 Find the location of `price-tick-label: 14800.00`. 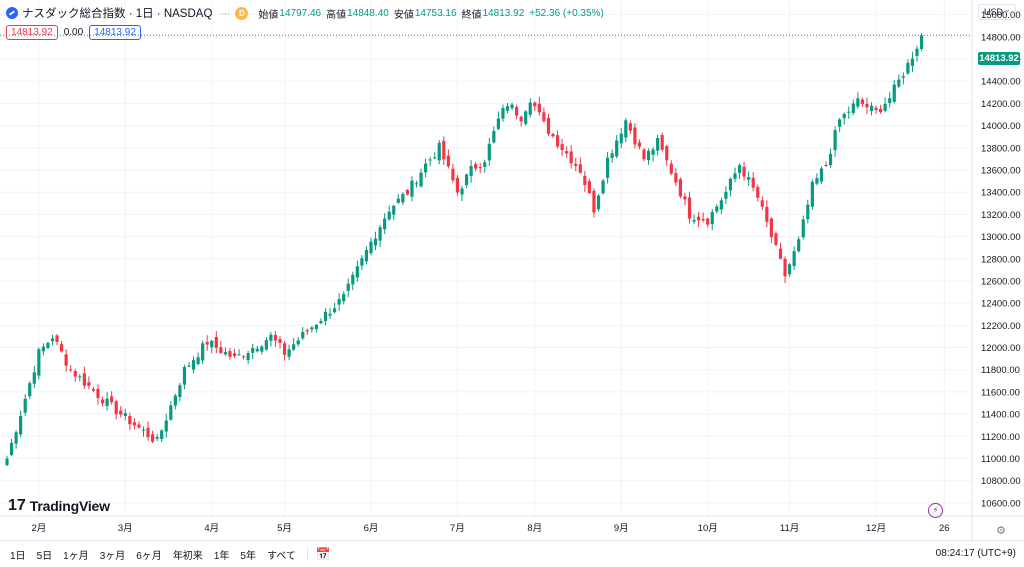

price-tick-label: 14800.00 is located at coordinates (1001, 37).